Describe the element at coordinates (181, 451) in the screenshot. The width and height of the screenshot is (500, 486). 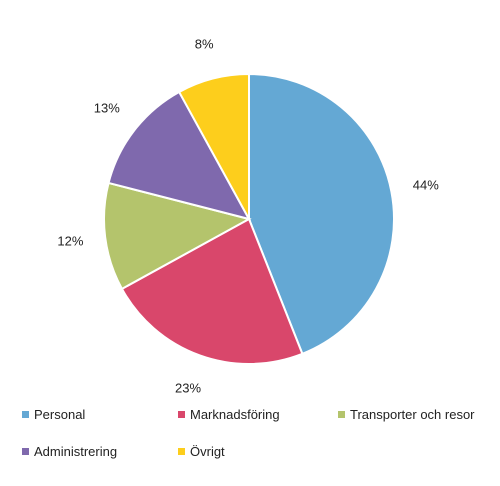
I see `legend-swatch-ovrigt` at that location.